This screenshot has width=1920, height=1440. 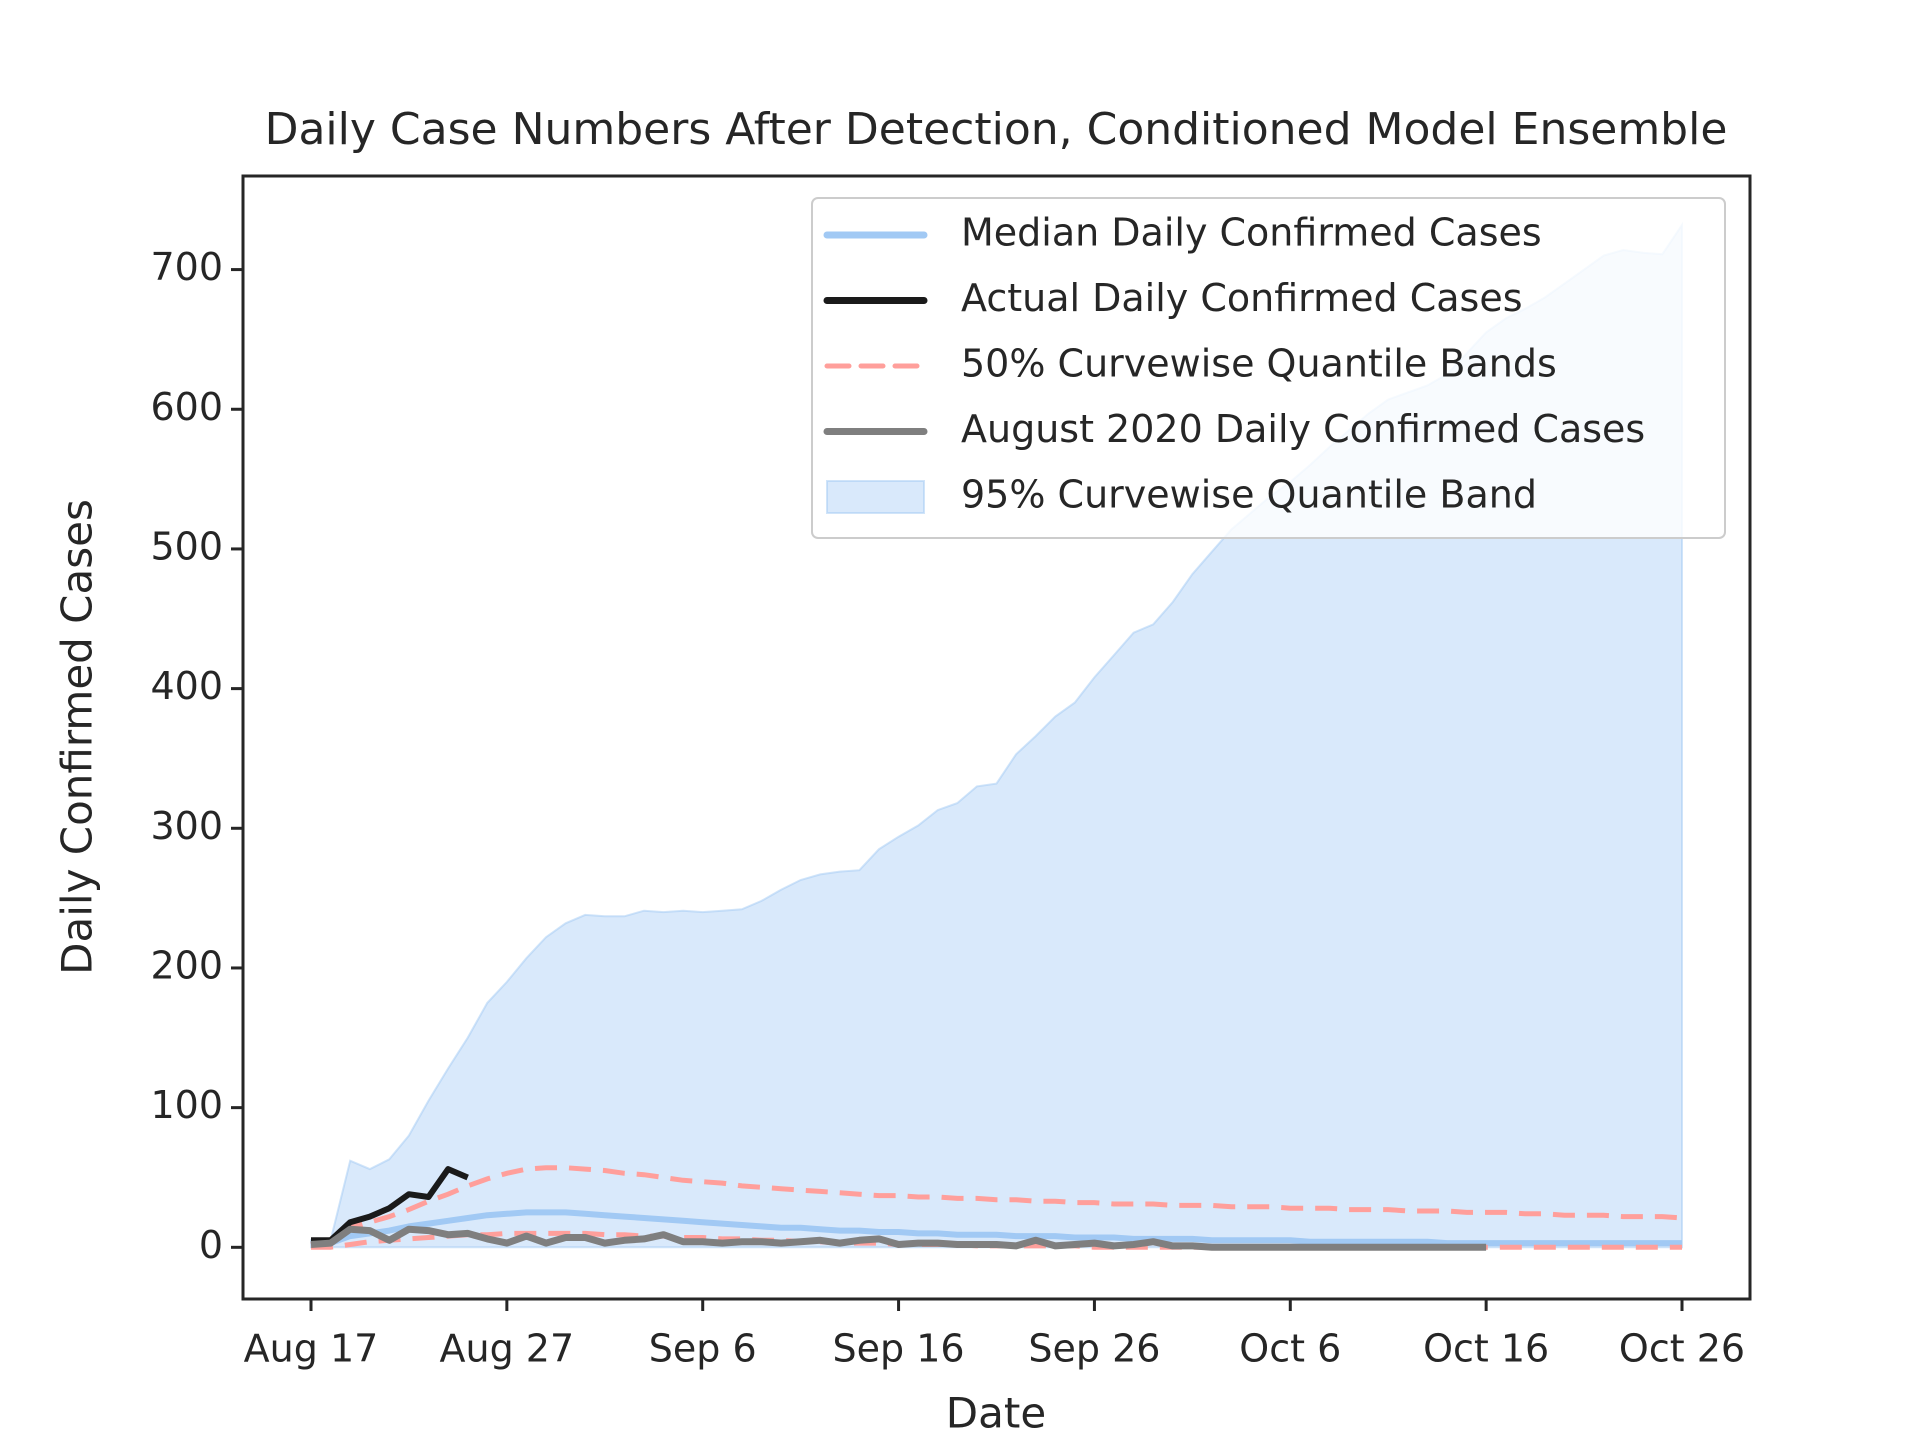 I want to click on y-axis-label: Daily Confirmed Cases, so click(x=77, y=737).